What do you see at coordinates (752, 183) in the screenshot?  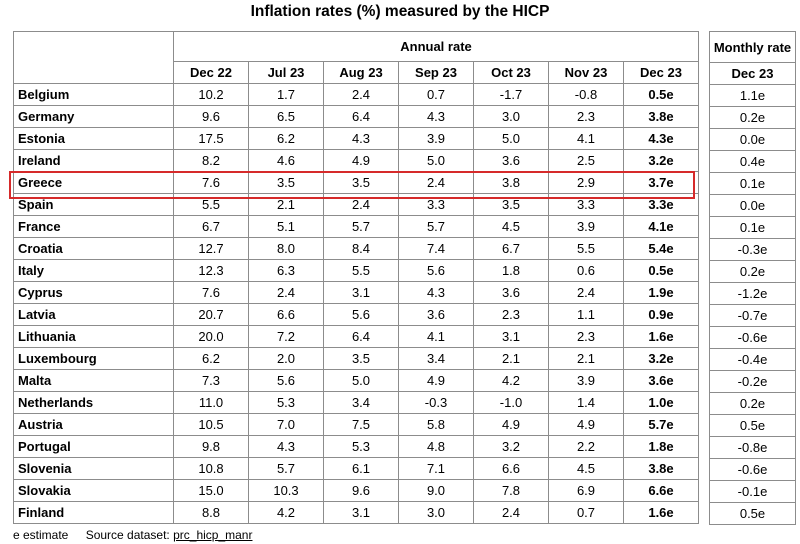 I see `monthly-value-cell: 0.1e` at bounding box center [752, 183].